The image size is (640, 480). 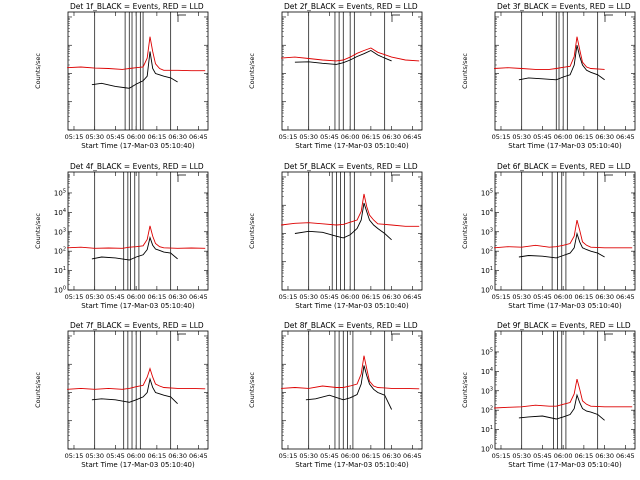 What do you see at coordinates (137, 325) in the screenshot?
I see `panel-title: Det 7f_BLACK = Events, RED = LLD` at bounding box center [137, 325].